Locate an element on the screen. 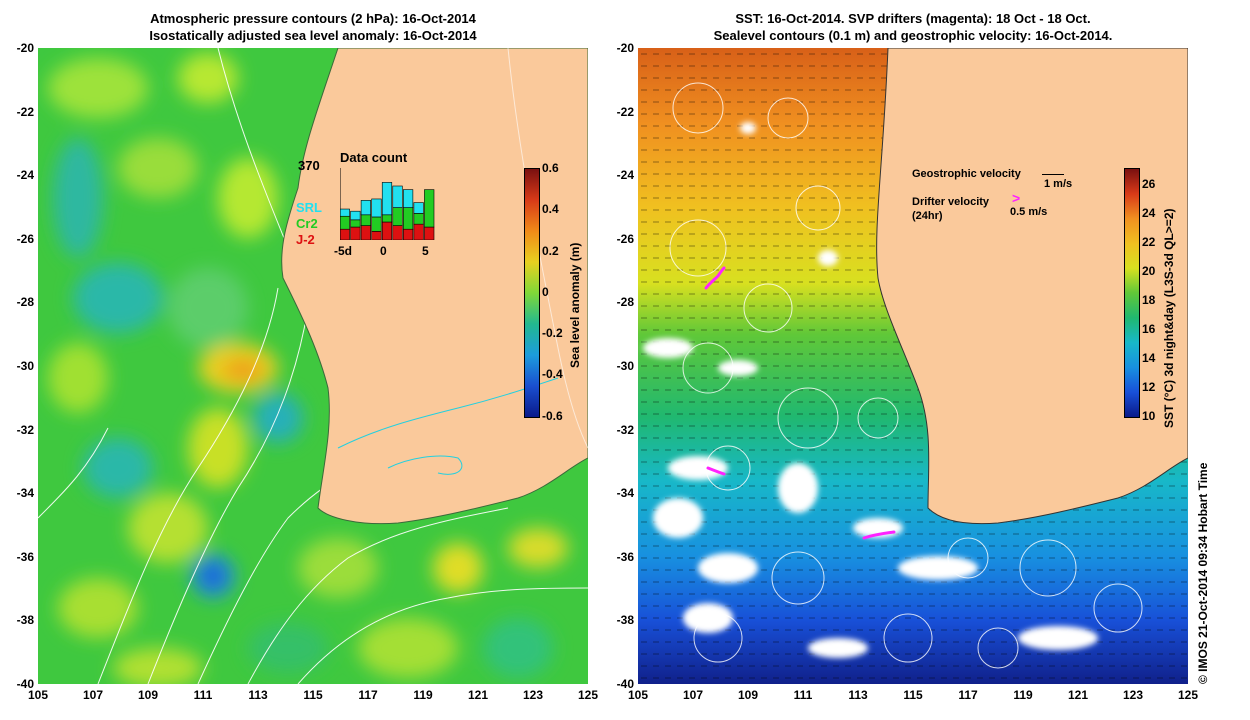 This screenshot has width=1250, height=720. sla-tick-0: 0.6 is located at coordinates (550, 168).